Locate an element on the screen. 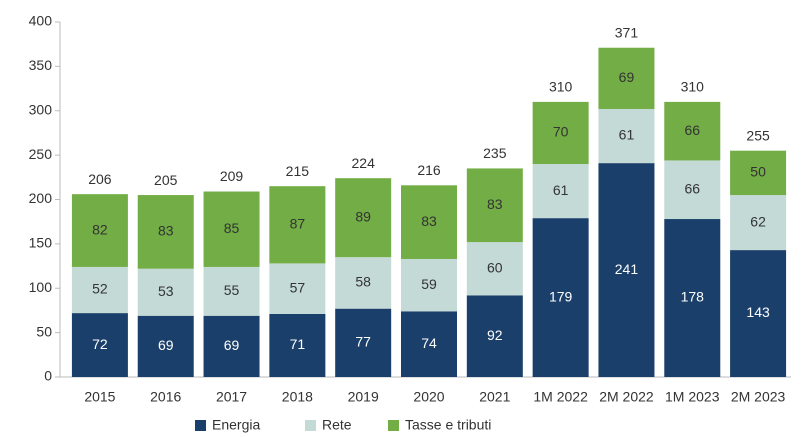 The image size is (802, 437). value-label: 92 is located at coordinates (495, 335).